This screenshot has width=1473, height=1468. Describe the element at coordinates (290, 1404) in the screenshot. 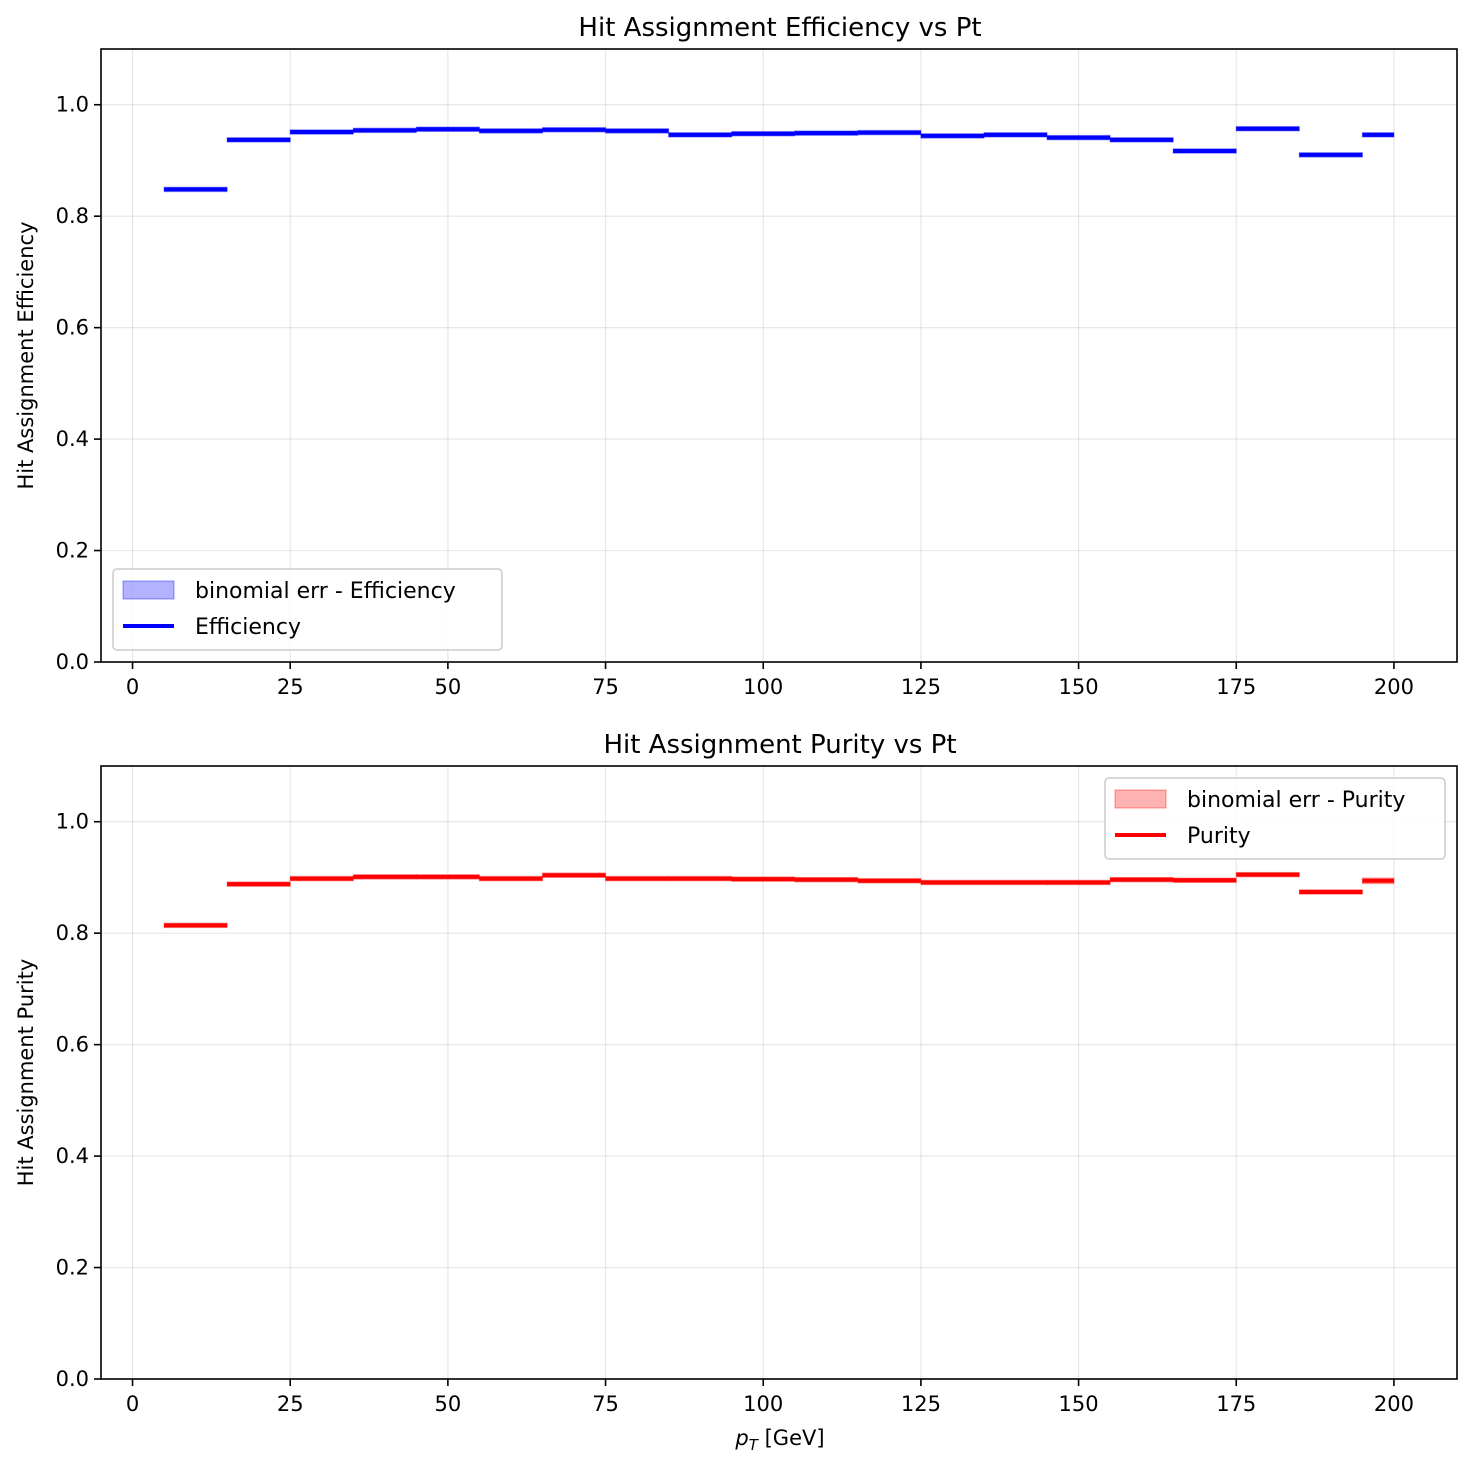

I see `purity-x-tick-label: 25` at that location.